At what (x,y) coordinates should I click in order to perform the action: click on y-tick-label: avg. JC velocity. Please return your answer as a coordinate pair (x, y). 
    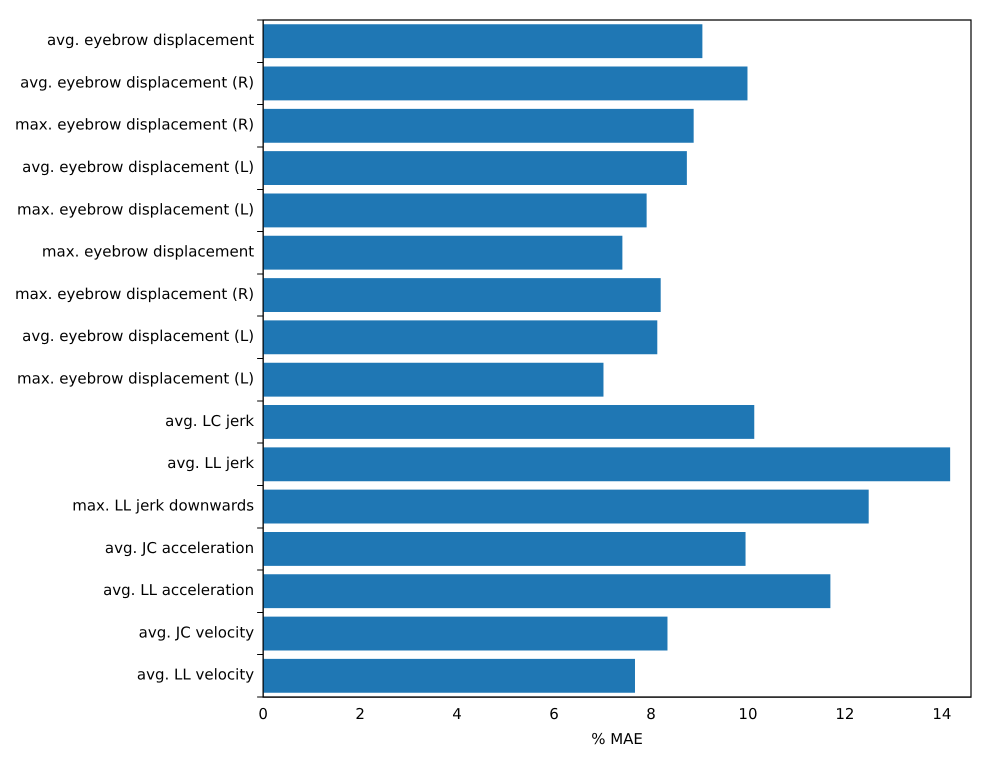
    Looking at the image, I should click on (196, 632).